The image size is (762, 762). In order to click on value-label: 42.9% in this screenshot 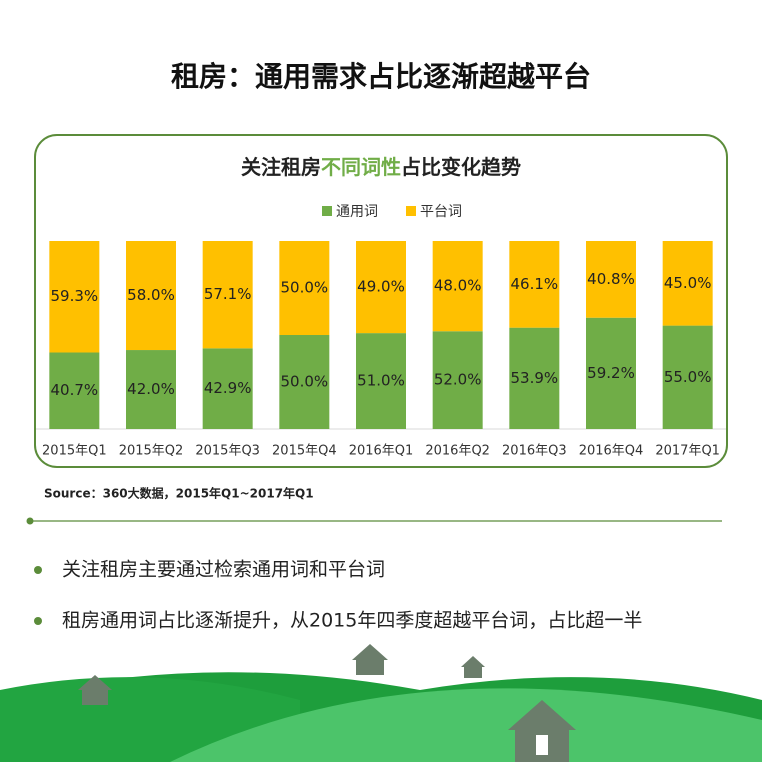, I will do `click(228, 388)`.